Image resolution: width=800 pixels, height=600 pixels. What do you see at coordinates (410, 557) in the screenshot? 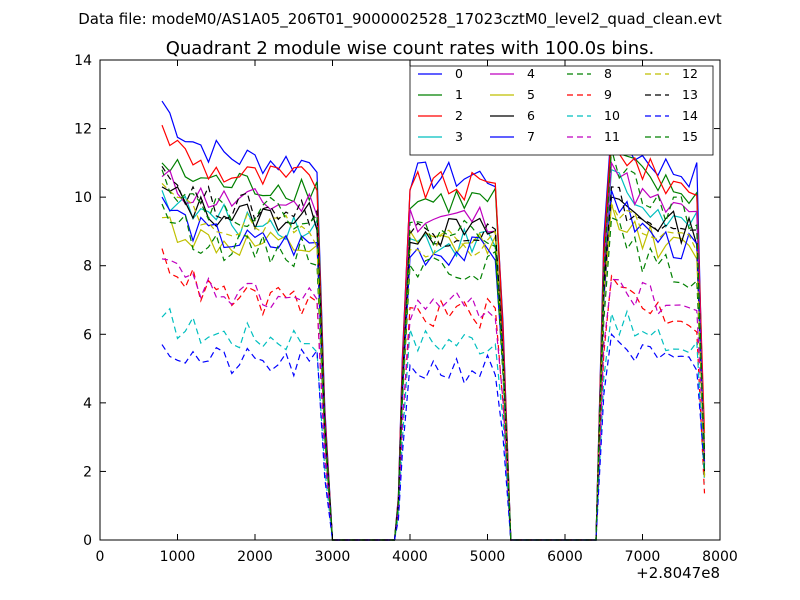
I see `x-tick-label: 4000` at bounding box center [410, 557].